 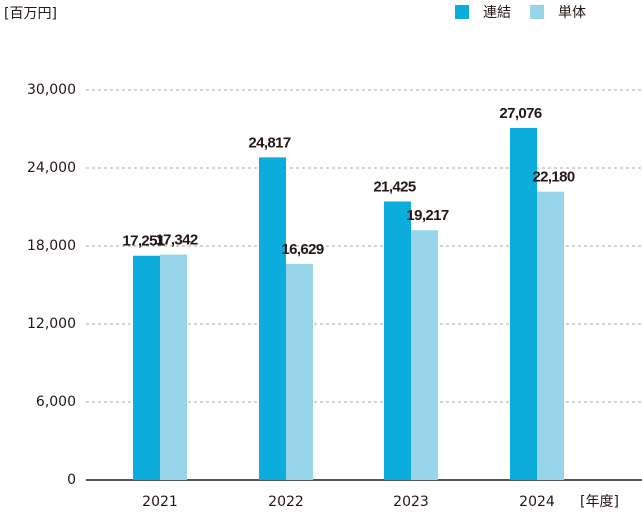 What do you see at coordinates (160, 502) in the screenshot?
I see `x-tick-label: 2021` at bounding box center [160, 502].